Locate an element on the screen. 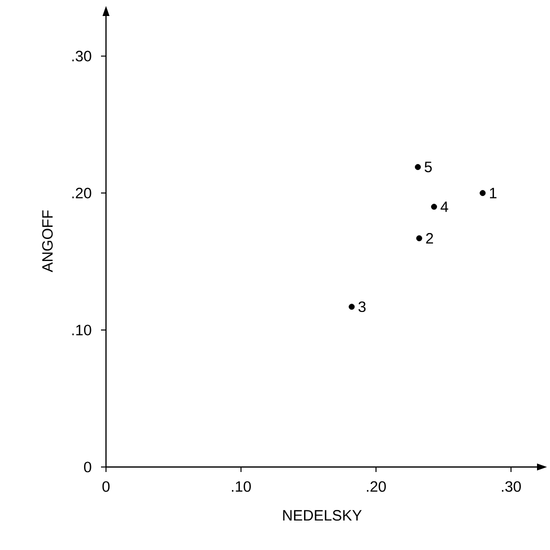 The height and width of the screenshot is (550, 550). y-tick-label: .30 is located at coordinates (82, 56).